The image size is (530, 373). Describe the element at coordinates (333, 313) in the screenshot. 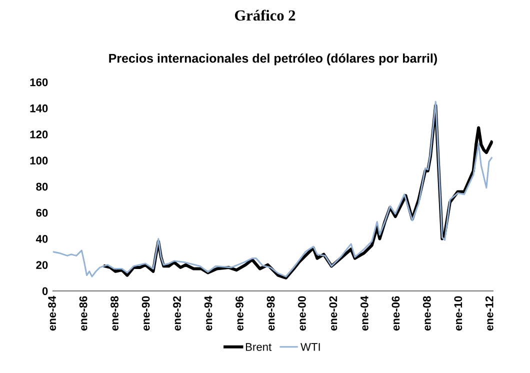

I see `x-tick-label: ene-02` at that location.